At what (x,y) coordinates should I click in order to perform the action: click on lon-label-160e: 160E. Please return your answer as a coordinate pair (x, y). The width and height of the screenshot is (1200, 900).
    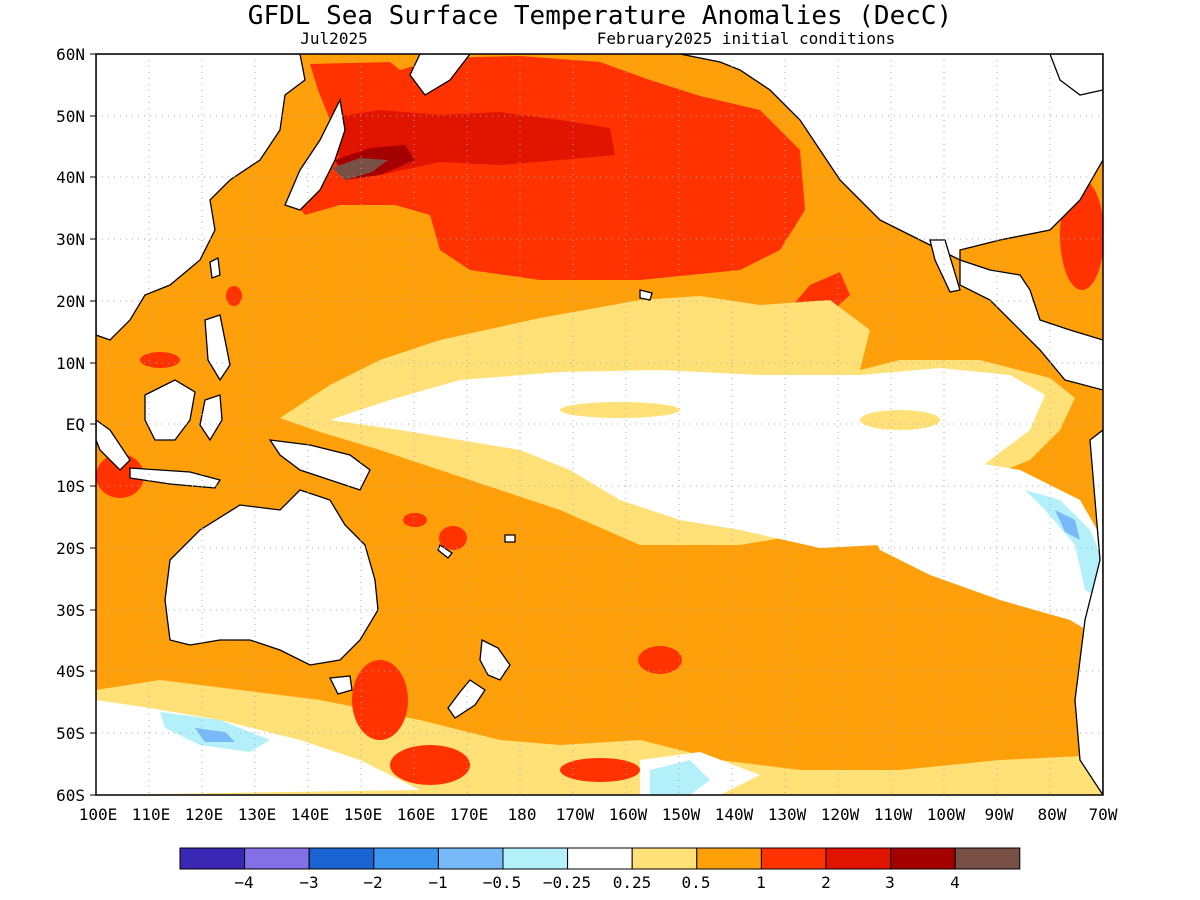
    Looking at the image, I should click on (416, 814).